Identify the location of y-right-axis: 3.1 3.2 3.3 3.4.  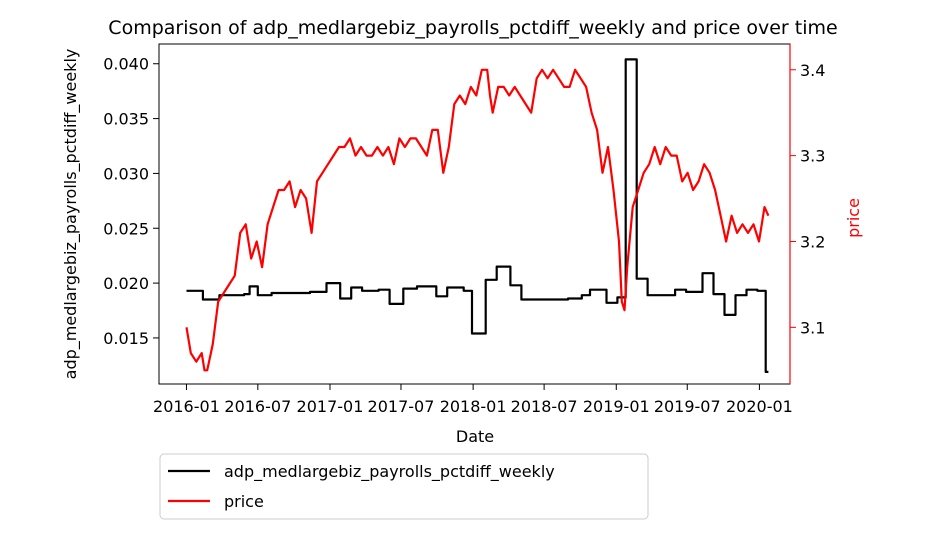
(807, 214).